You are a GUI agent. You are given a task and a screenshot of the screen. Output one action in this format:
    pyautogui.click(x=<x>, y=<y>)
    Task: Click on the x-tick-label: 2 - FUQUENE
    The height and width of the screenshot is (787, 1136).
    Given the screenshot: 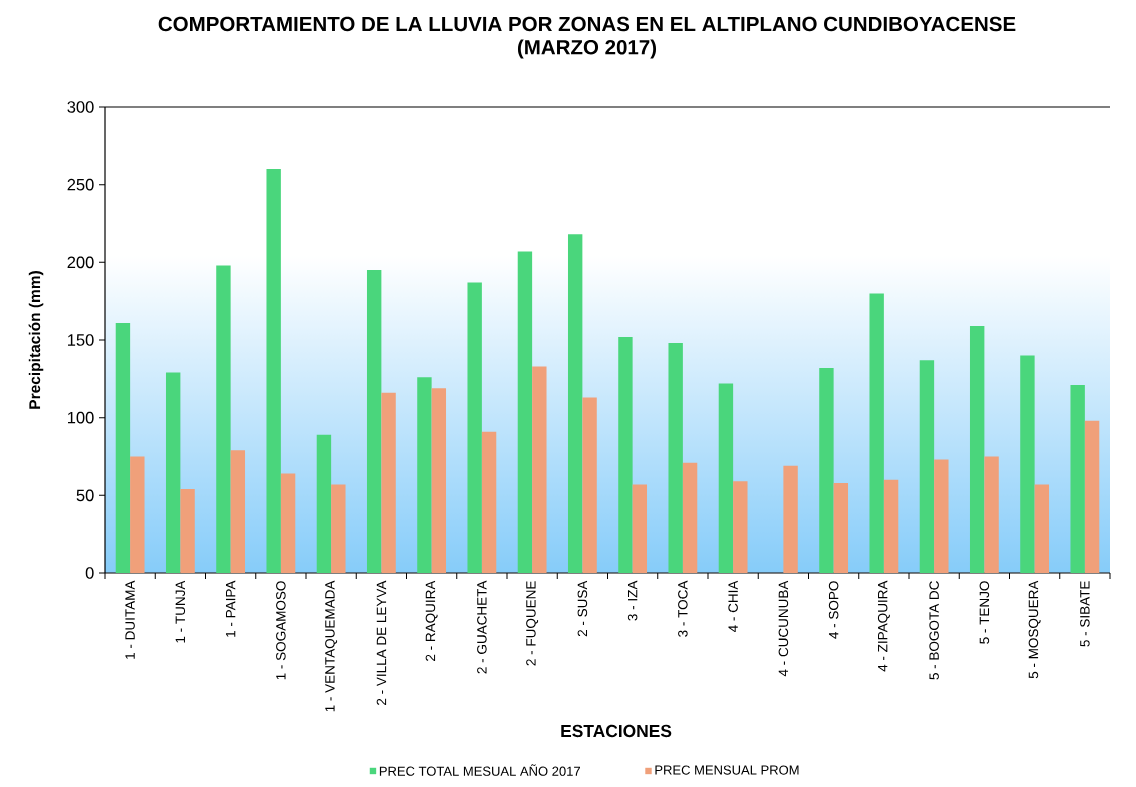 What is the action you would take?
    pyautogui.click(x=532, y=623)
    